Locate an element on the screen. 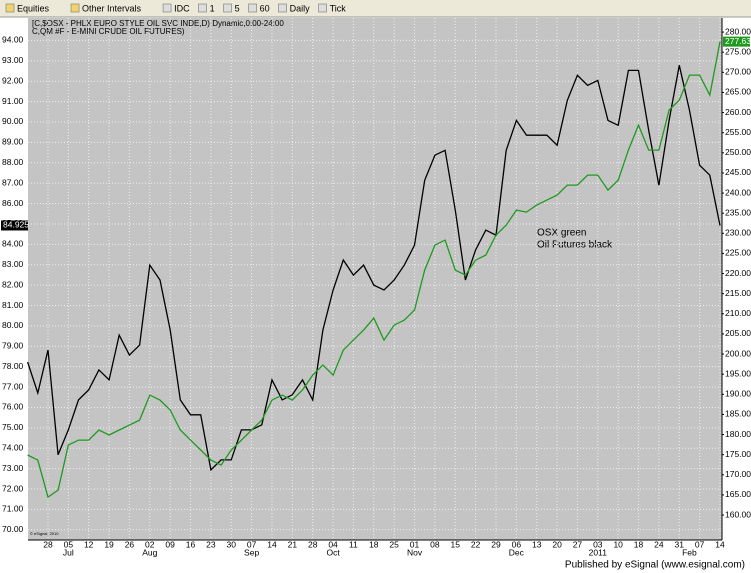  y2-tick-label: 230.00 is located at coordinates (738, 233).